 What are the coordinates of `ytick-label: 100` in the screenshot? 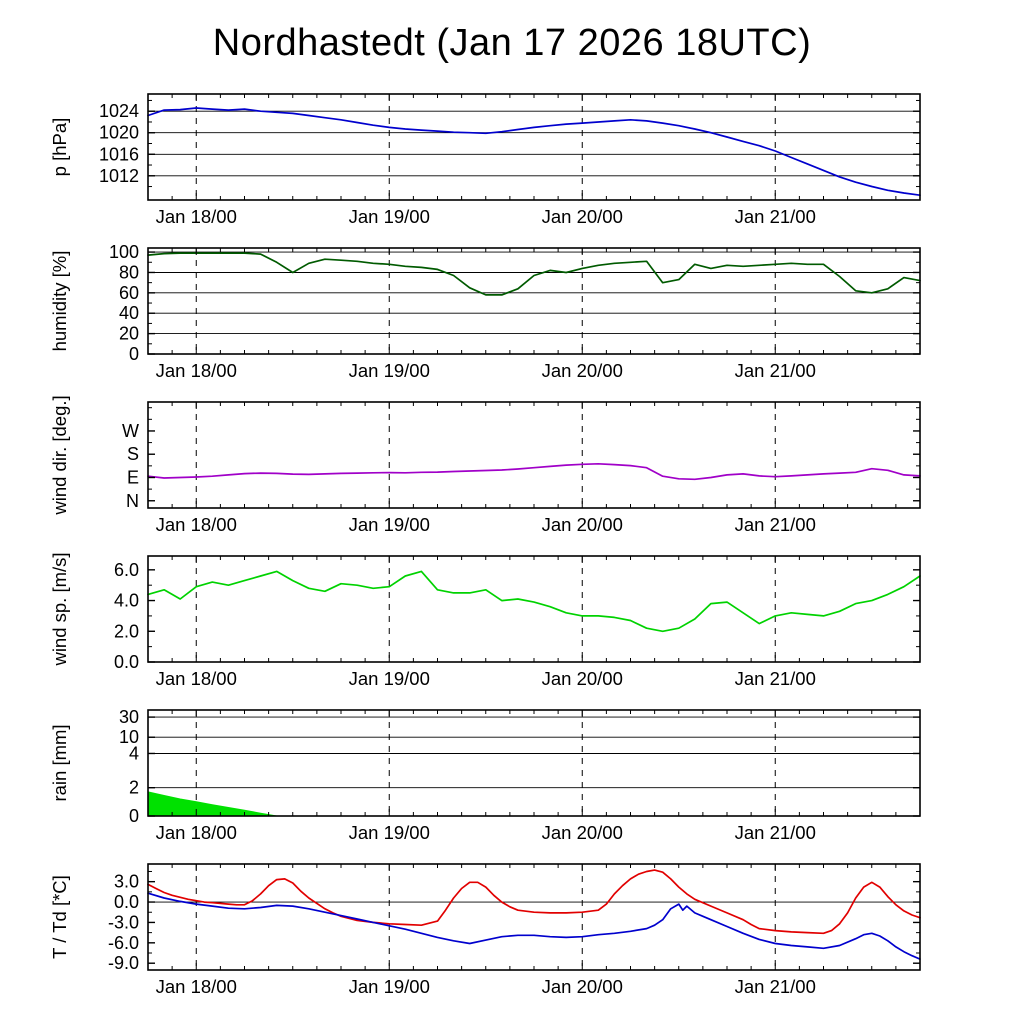 It's located at (124, 252).